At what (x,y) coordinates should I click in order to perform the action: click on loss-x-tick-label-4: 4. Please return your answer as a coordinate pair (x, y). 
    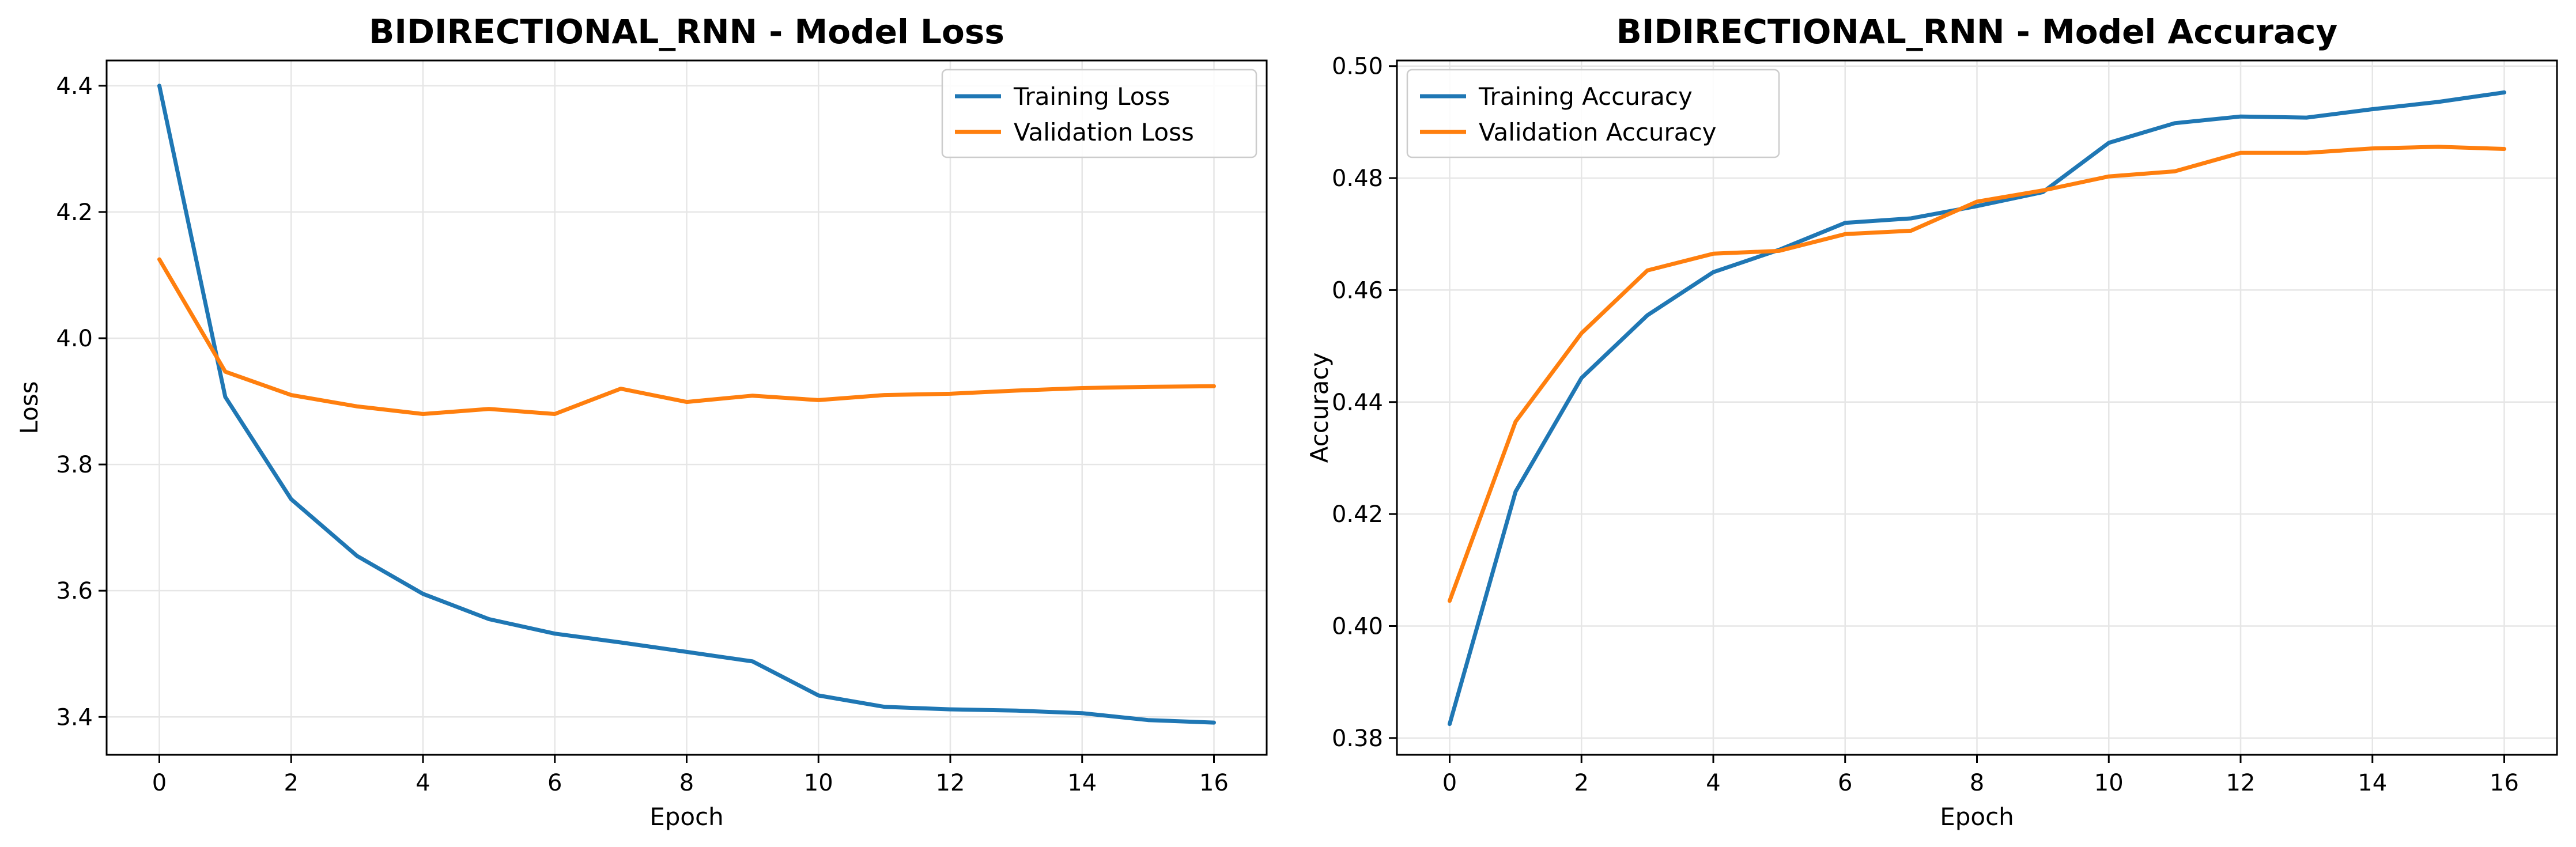
    Looking at the image, I should click on (423, 783).